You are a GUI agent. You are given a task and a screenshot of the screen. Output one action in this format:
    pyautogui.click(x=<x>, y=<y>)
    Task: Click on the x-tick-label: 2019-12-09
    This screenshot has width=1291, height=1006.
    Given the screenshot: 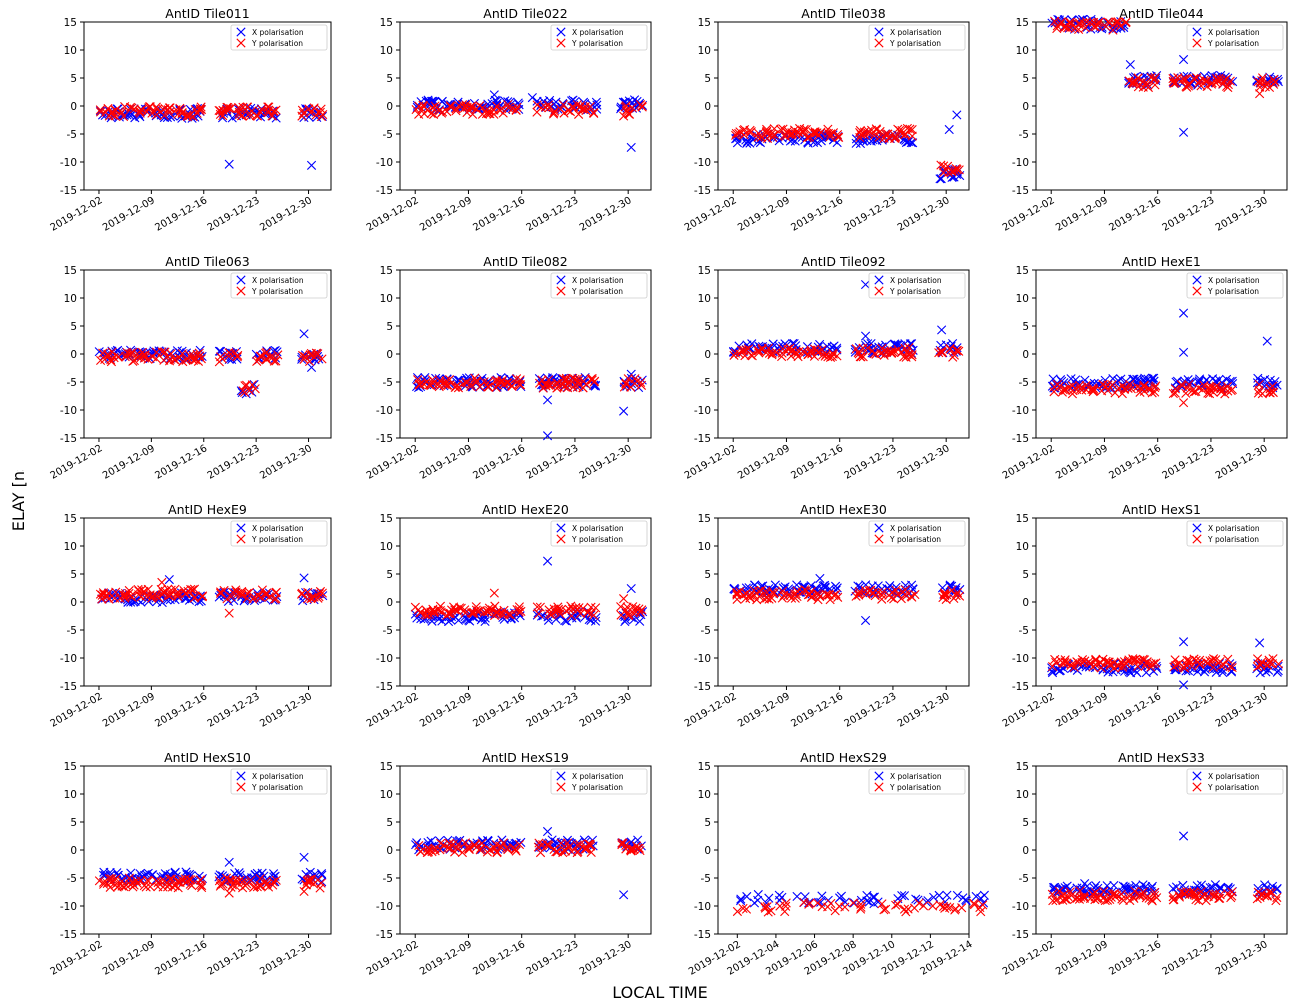 What is the action you would take?
    pyautogui.click(x=764, y=214)
    